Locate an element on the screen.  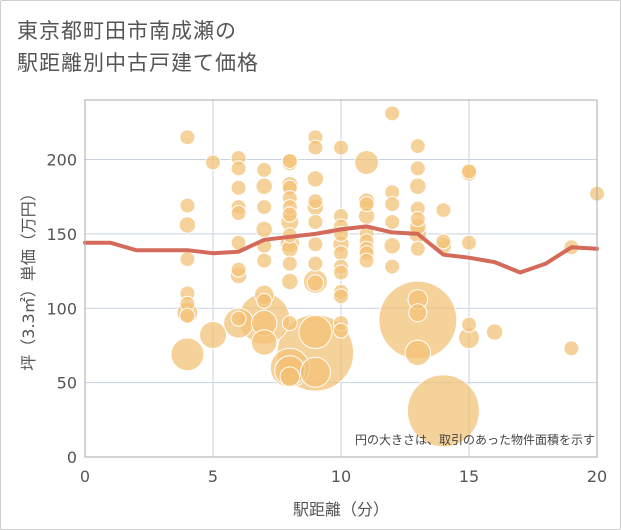
y-tick-label: 200 is located at coordinates (61, 160).